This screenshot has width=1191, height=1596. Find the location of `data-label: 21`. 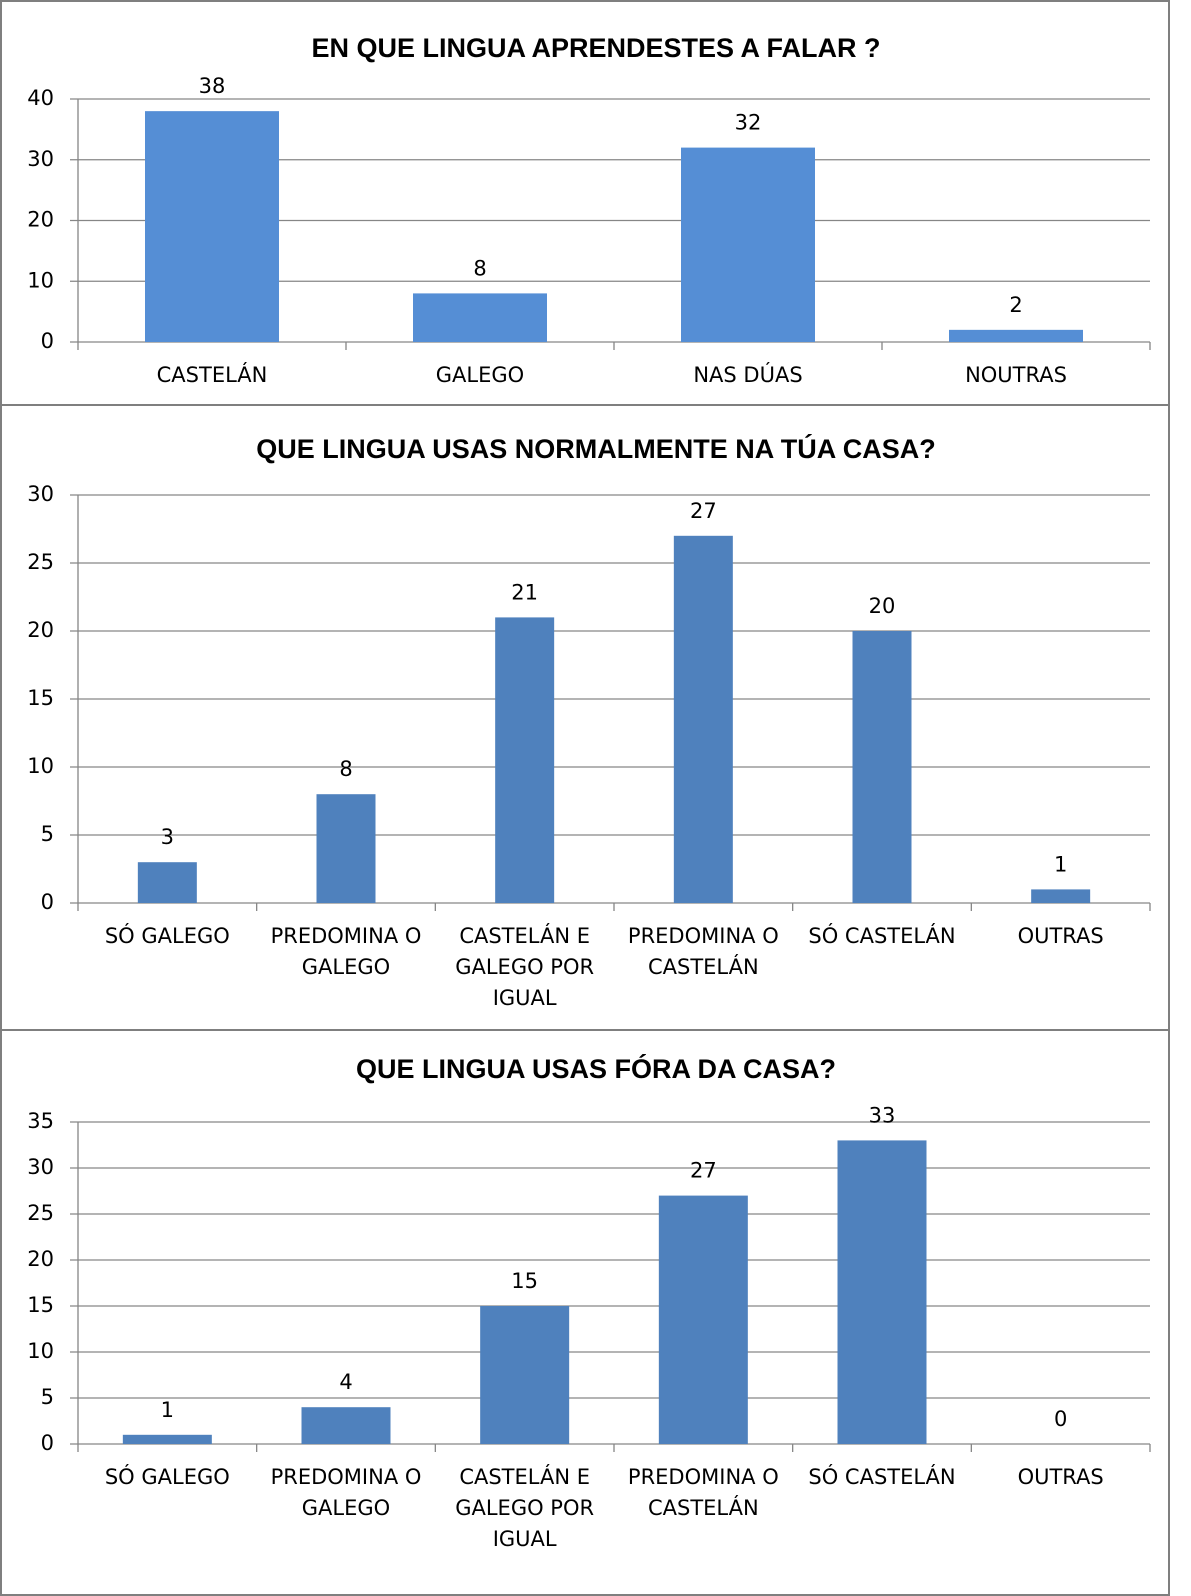

data-label: 21 is located at coordinates (524, 592).